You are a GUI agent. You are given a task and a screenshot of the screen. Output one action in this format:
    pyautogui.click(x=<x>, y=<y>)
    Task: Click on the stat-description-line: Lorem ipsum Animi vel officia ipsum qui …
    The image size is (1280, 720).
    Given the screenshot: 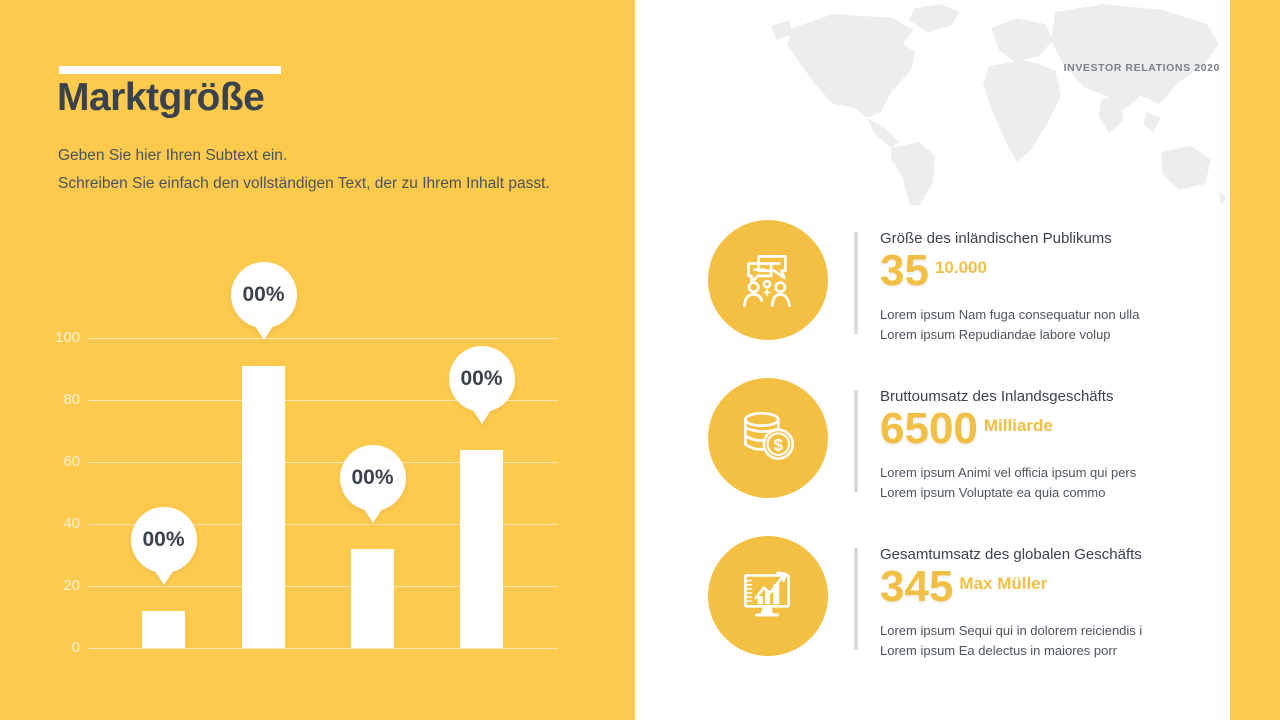 What is the action you would take?
    pyautogui.click(x=1008, y=472)
    